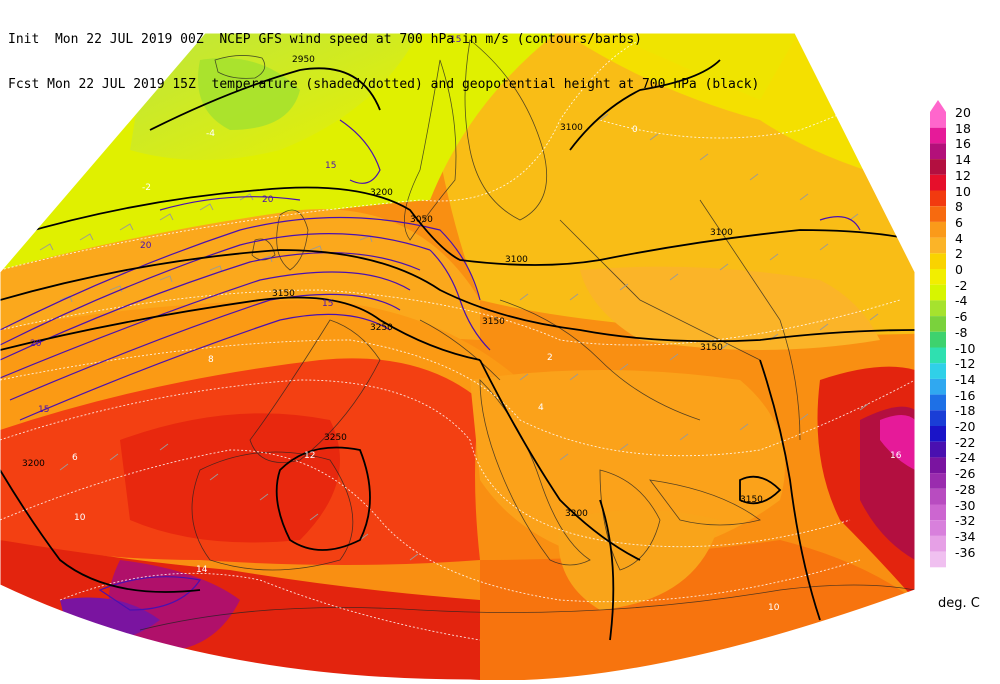  What do you see at coordinates (211, 360) in the screenshot?
I see `temp-label: 8` at bounding box center [211, 360].